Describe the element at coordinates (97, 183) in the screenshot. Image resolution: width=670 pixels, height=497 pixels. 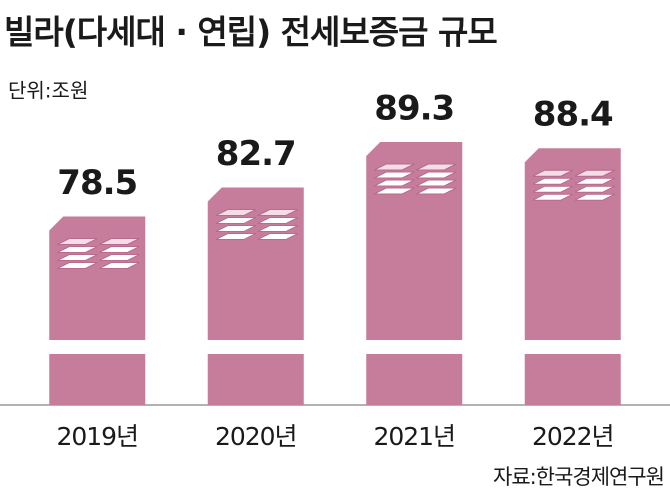
I see `value-label: 78.5` at that location.